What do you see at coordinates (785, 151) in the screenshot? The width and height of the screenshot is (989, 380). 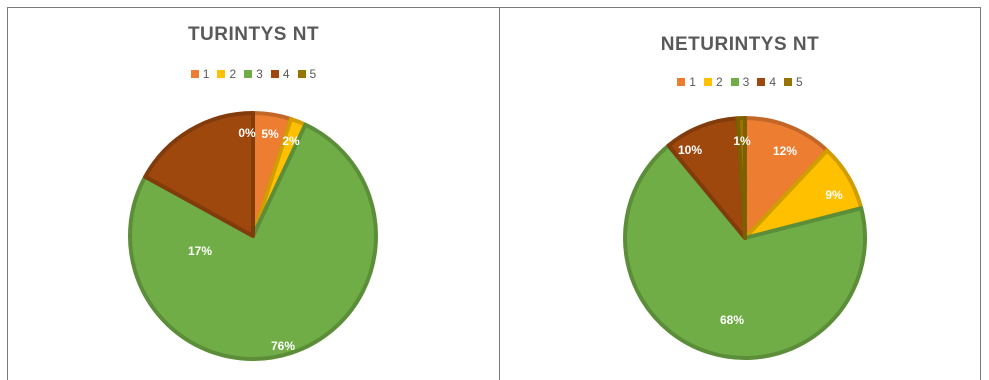 I see `slice-data-label: 12%` at bounding box center [785, 151].